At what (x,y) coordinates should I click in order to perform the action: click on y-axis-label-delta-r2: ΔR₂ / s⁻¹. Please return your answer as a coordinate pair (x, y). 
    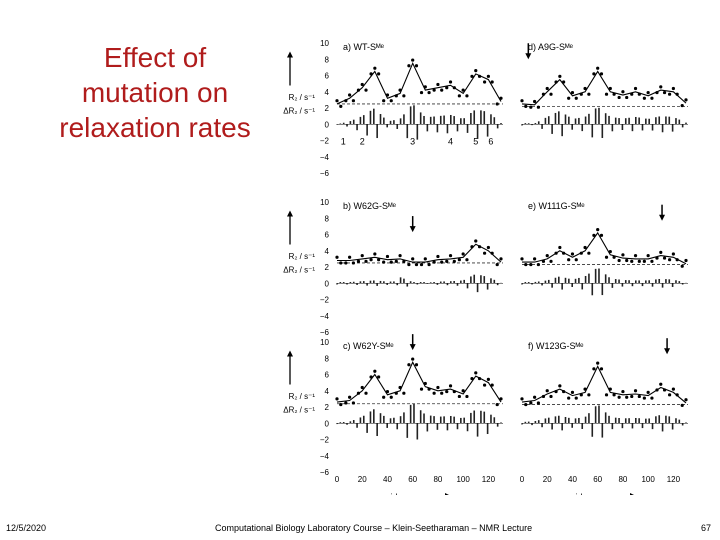
    Looking at the image, I should click on (299, 270).